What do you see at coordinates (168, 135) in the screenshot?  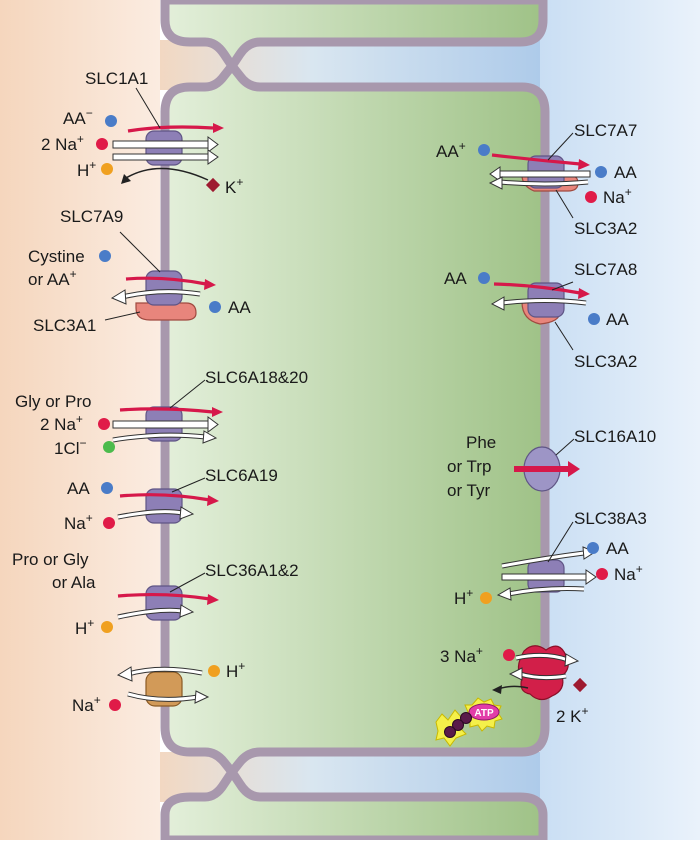 I see `slc1a1-transporter` at bounding box center [168, 135].